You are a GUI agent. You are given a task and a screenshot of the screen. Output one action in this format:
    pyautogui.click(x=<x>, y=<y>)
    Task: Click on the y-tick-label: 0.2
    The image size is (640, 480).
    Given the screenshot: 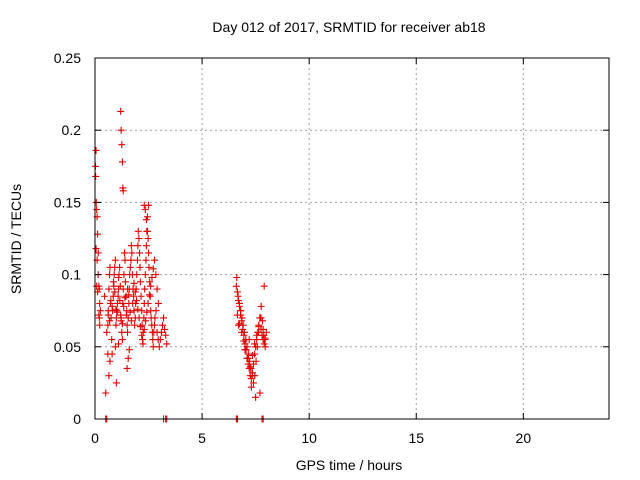 What is the action you would take?
    pyautogui.click(x=72, y=130)
    